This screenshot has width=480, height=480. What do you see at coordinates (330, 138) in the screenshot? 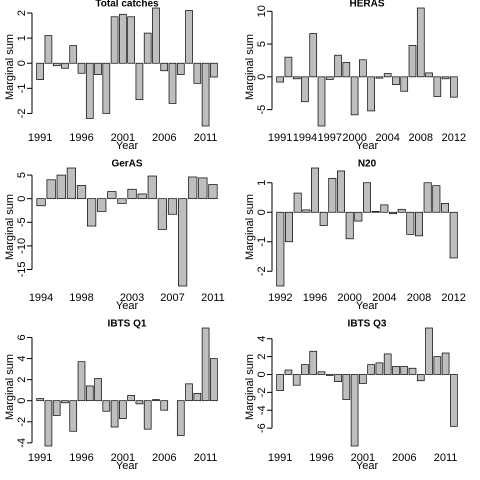
I see `x-tick-label: 1997` at bounding box center [330, 138].